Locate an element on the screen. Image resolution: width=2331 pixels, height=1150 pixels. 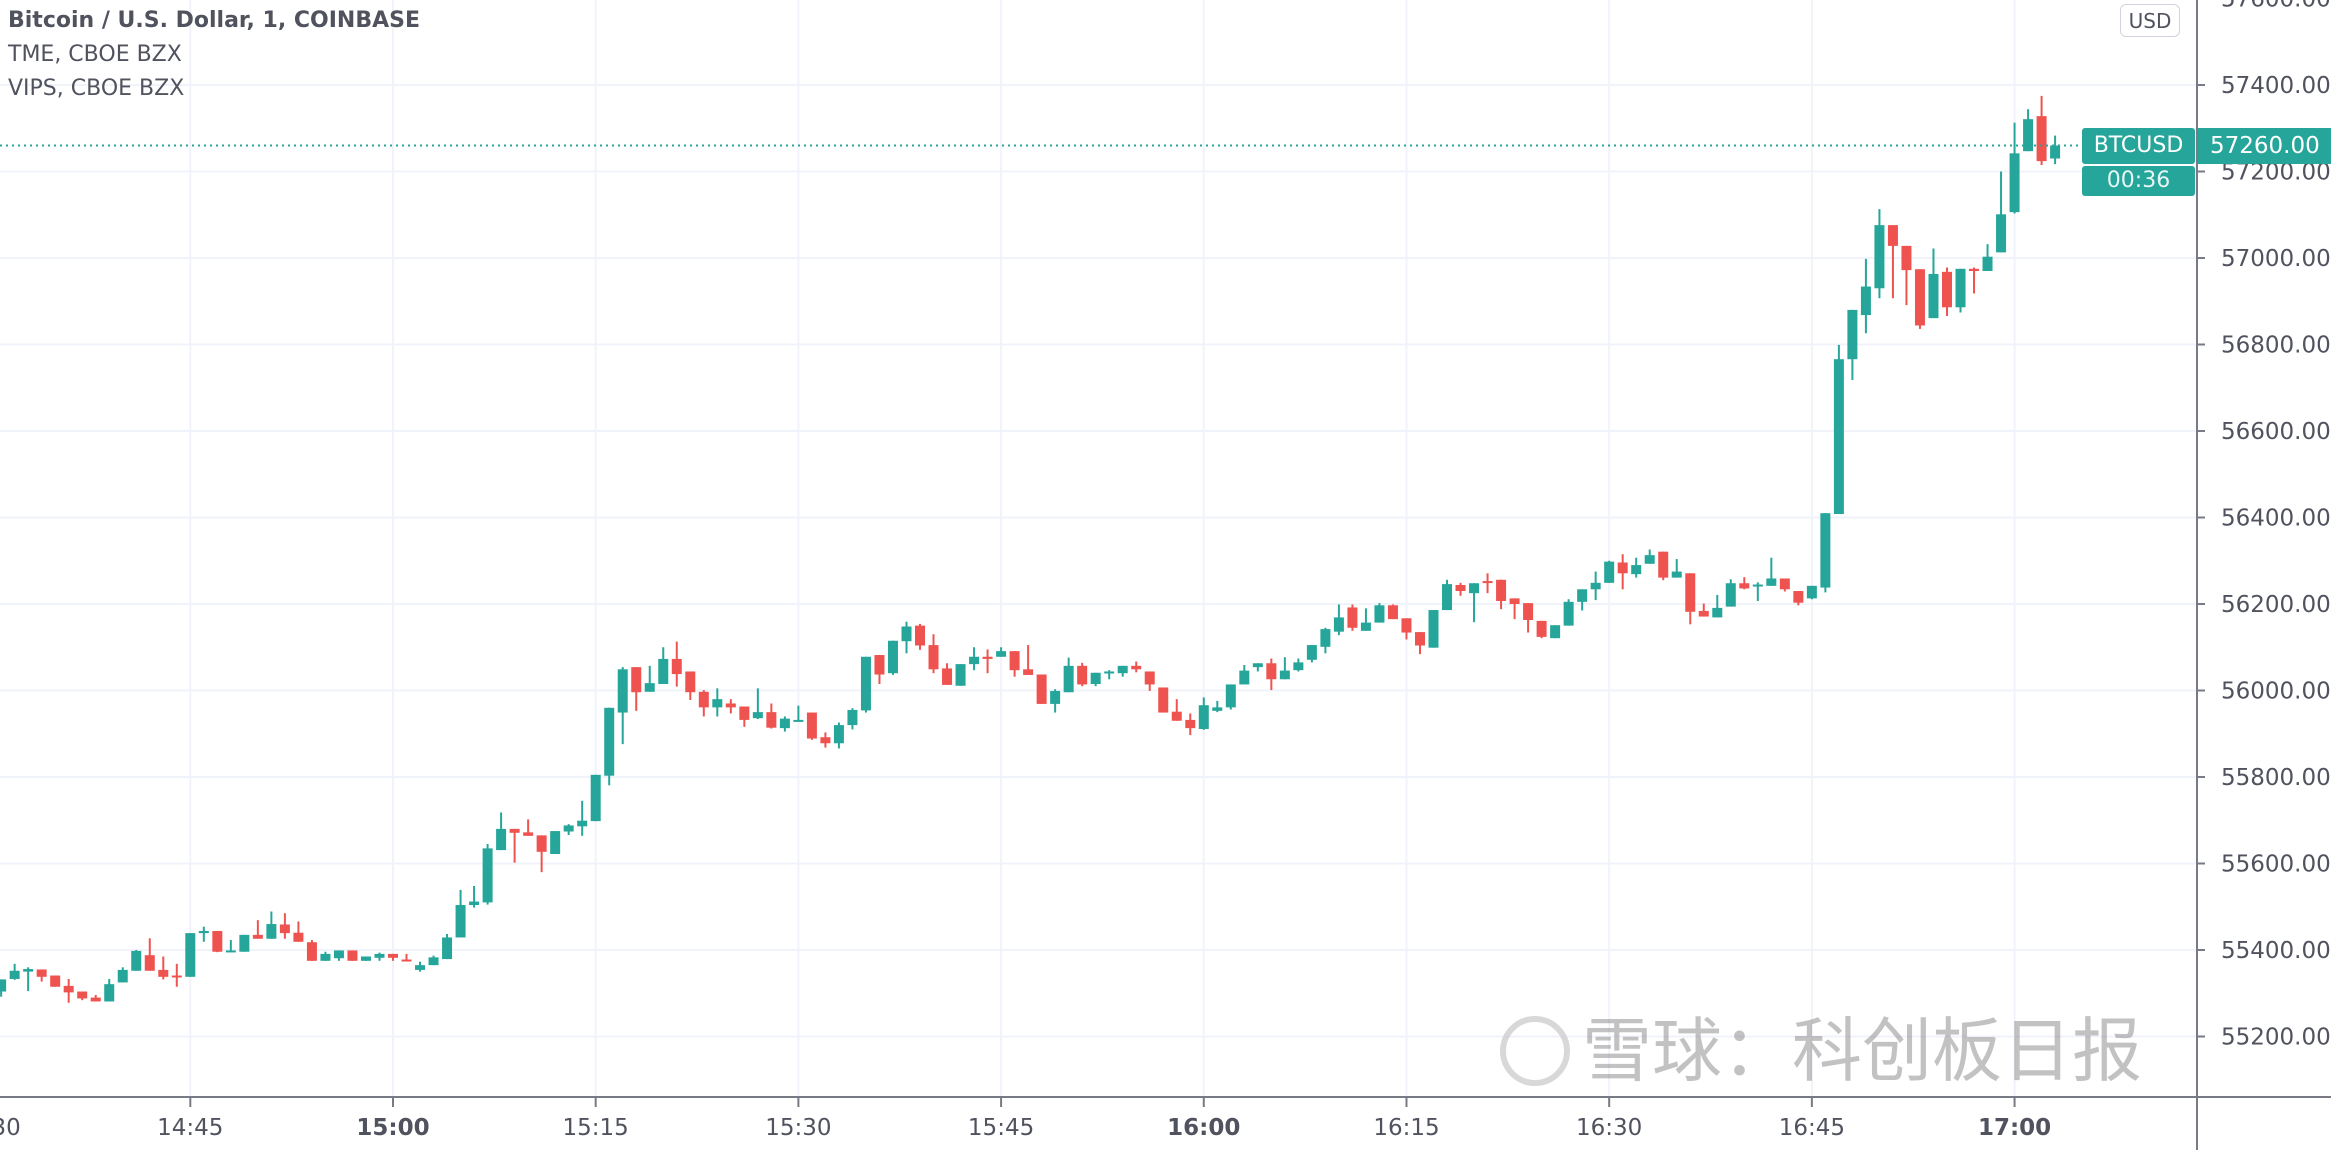
watermark-text: 雪球：科创板日报 is located at coordinates (1862, 1051).